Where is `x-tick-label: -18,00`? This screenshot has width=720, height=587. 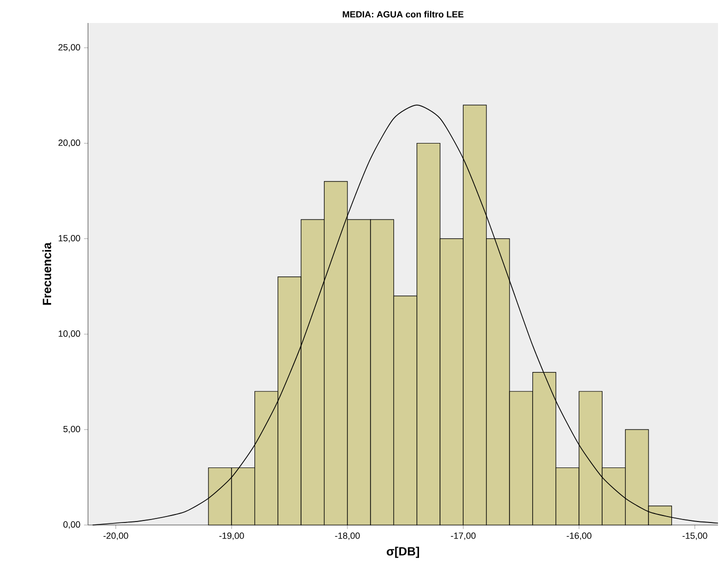 x-tick-label: -18,00 is located at coordinates (347, 536).